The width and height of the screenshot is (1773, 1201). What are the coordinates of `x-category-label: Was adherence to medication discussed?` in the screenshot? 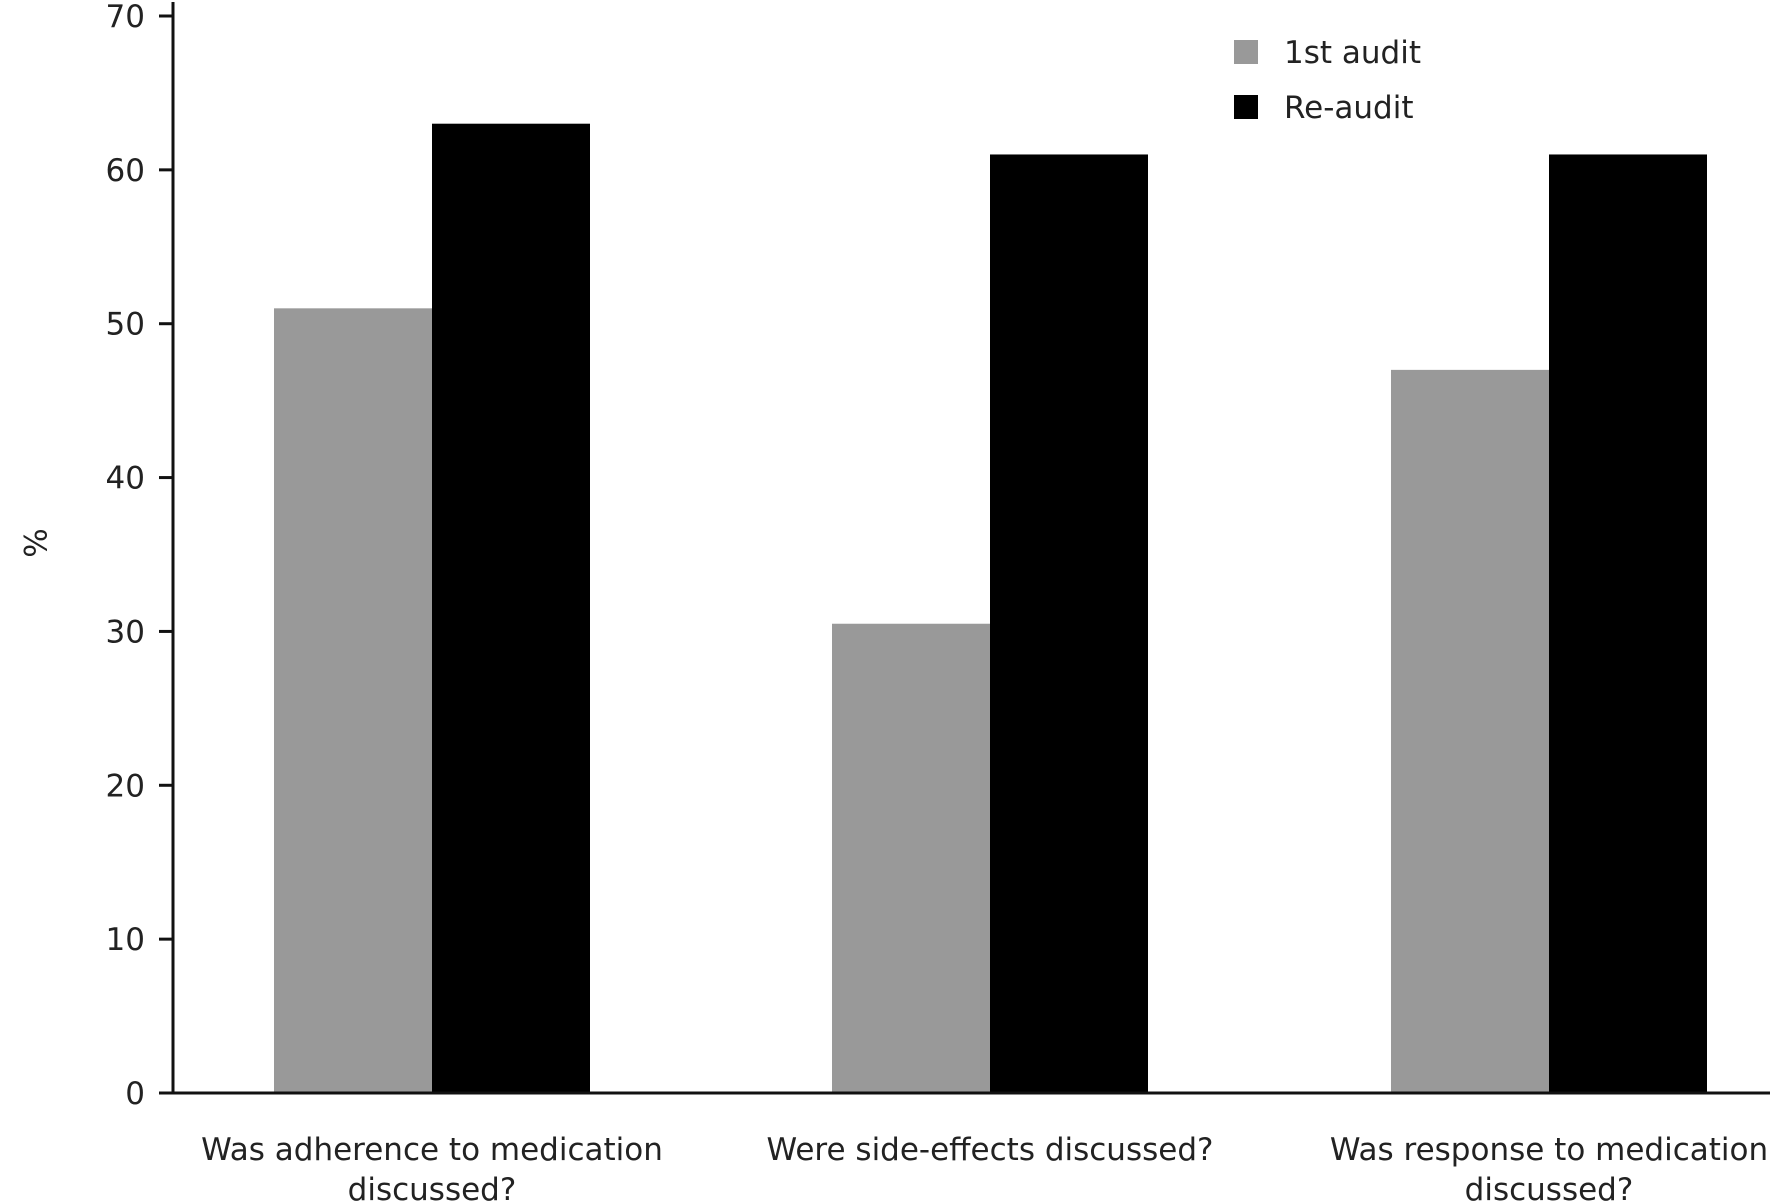 It's located at (432, 1166).